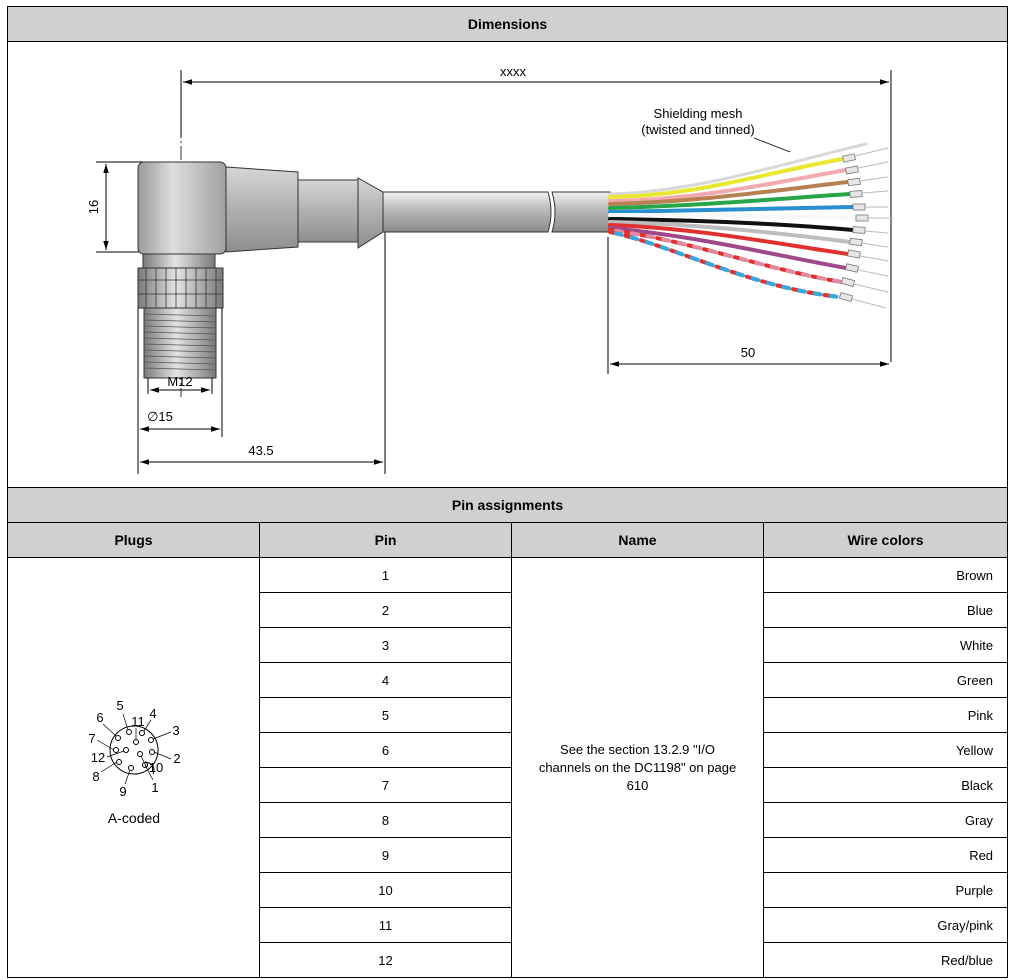  What do you see at coordinates (122, 791) in the screenshot?
I see `plug-pin-9-label: 9` at bounding box center [122, 791].